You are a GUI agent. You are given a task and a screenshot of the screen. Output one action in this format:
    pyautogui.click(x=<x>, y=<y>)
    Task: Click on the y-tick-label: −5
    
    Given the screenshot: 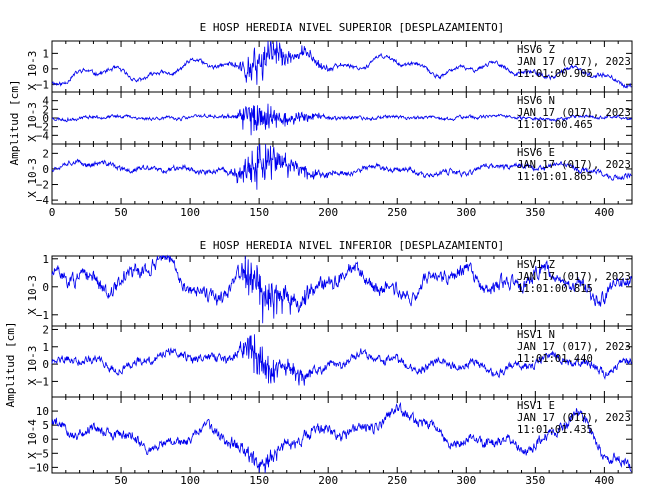 What is the action you would take?
    pyautogui.click(x=42, y=453)
    